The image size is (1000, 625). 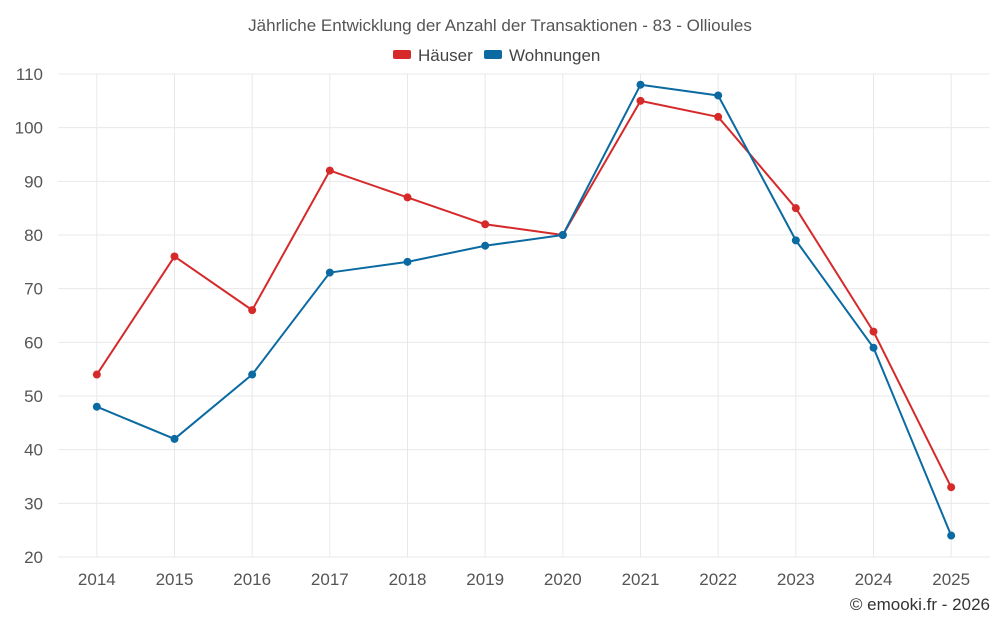 What do you see at coordinates (485, 579) in the screenshot?
I see `x-tick-label: 2019` at bounding box center [485, 579].